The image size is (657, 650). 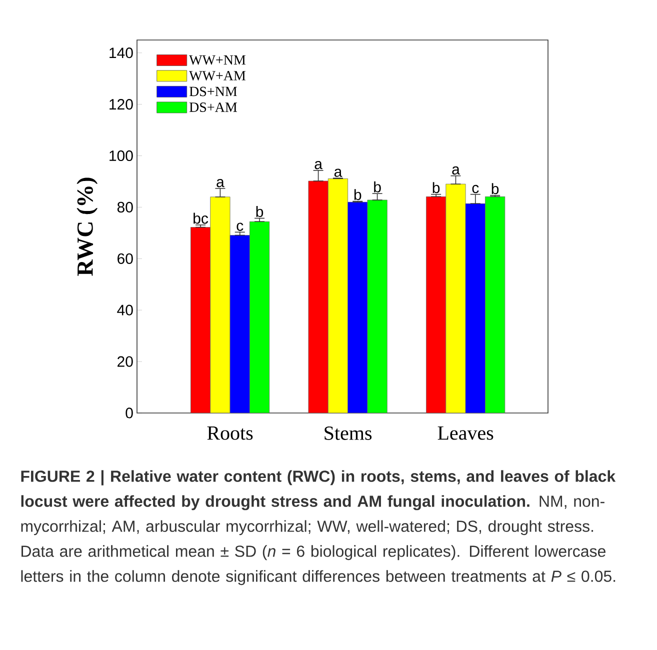 What do you see at coordinates (125, 207) in the screenshot?
I see `y-tick-label: 80` at bounding box center [125, 207].